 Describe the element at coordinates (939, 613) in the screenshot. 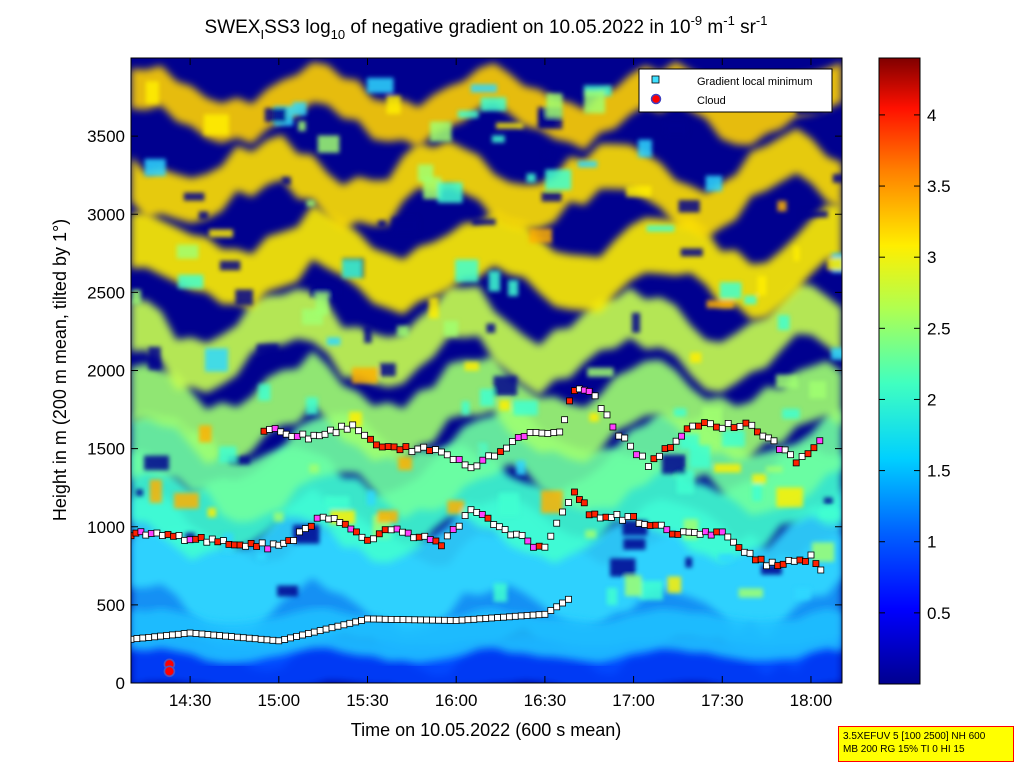

I see `colorbar-tick-label: 0.5` at that location.